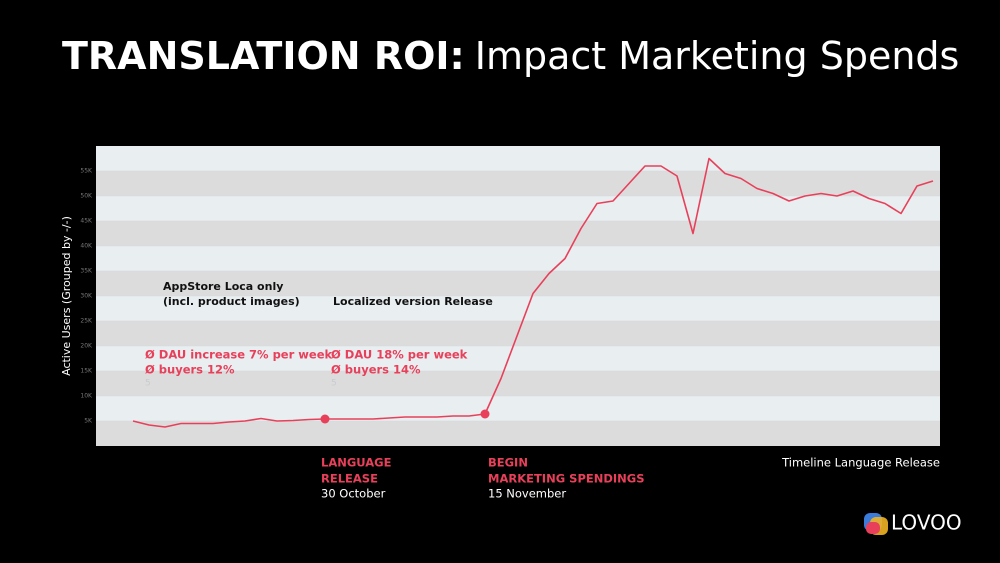 Image resolution: width=1000 pixels, height=563 pixels. I want to click on y-tick-label: 55K, so click(86, 171).